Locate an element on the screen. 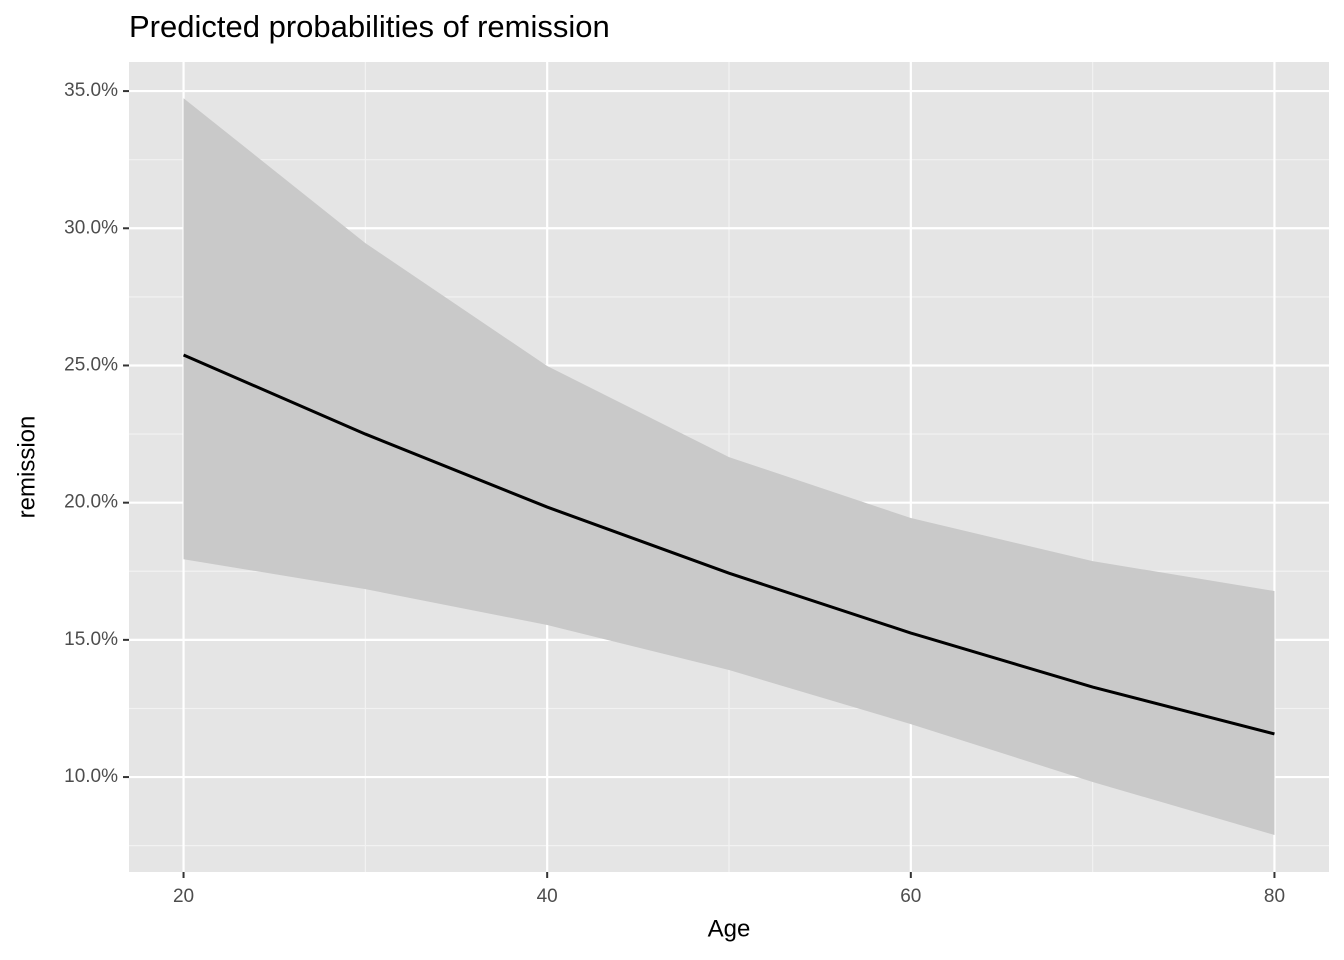 The height and width of the screenshot is (960, 1344). x-tick-label: 60 is located at coordinates (910, 896).